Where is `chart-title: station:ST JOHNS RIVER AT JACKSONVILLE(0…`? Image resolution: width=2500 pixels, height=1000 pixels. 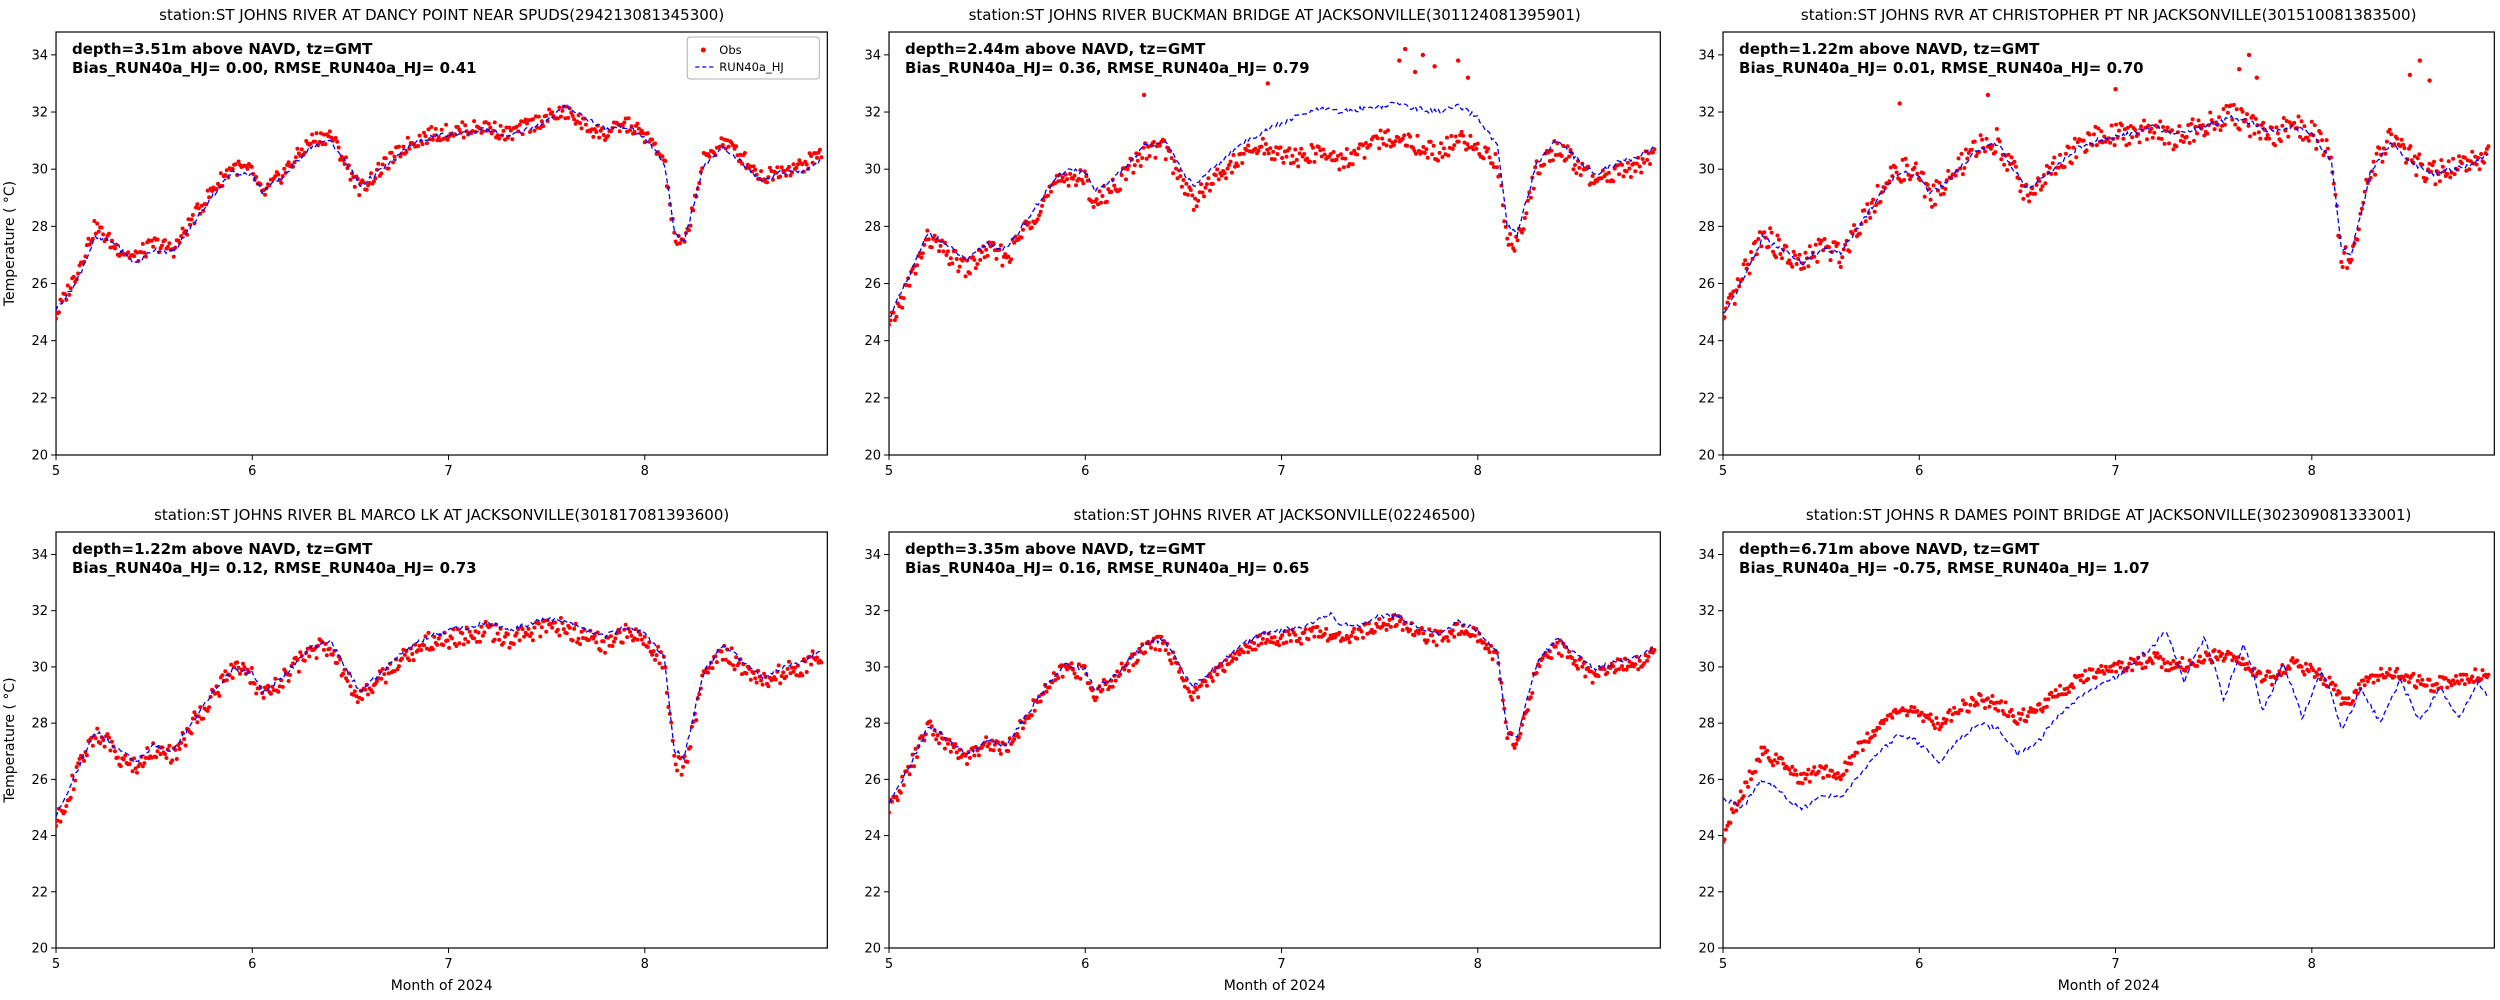 chart-title: station:ST JOHNS RIVER AT JACKSONVILLE(0… is located at coordinates (1275, 515).